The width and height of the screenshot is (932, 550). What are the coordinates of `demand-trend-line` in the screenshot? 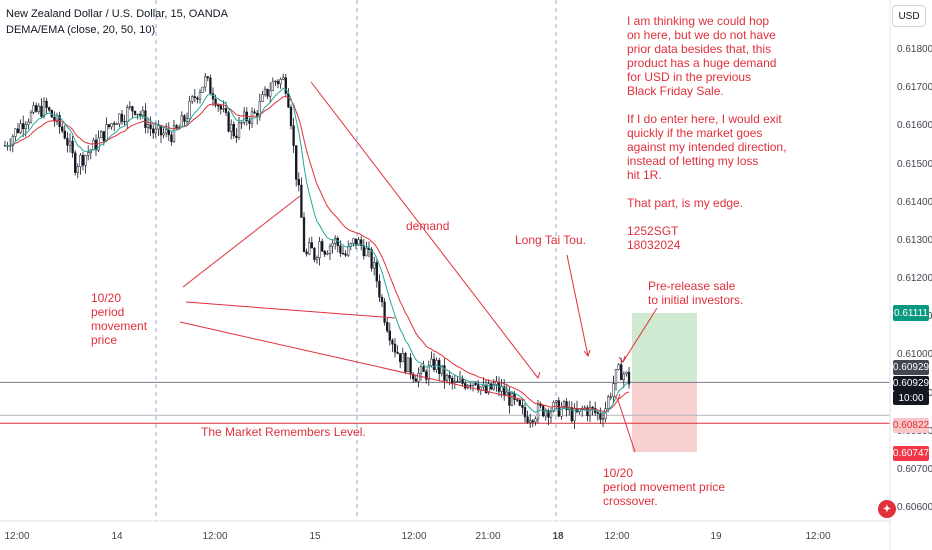 It's located at (424, 230).